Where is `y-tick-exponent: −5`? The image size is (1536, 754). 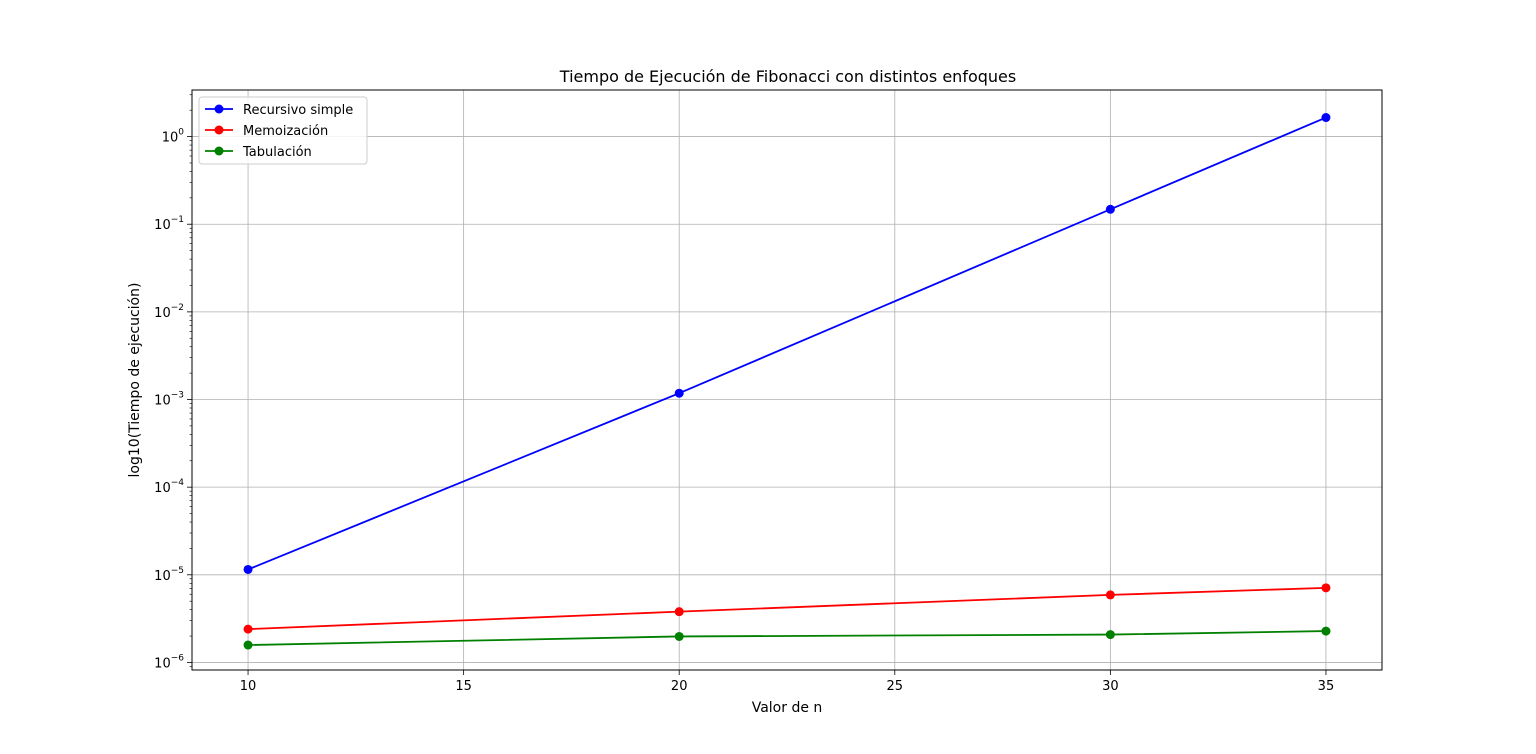
y-tick-exponent: −5 is located at coordinates (177, 571).